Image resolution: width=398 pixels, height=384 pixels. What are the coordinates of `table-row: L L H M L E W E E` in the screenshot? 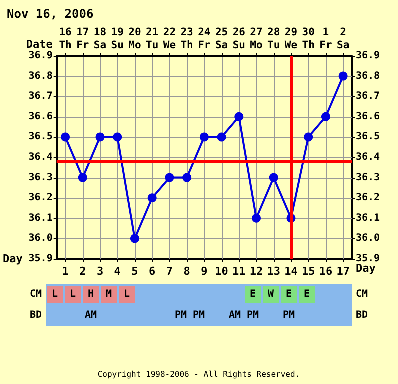 It's located at (199, 294).